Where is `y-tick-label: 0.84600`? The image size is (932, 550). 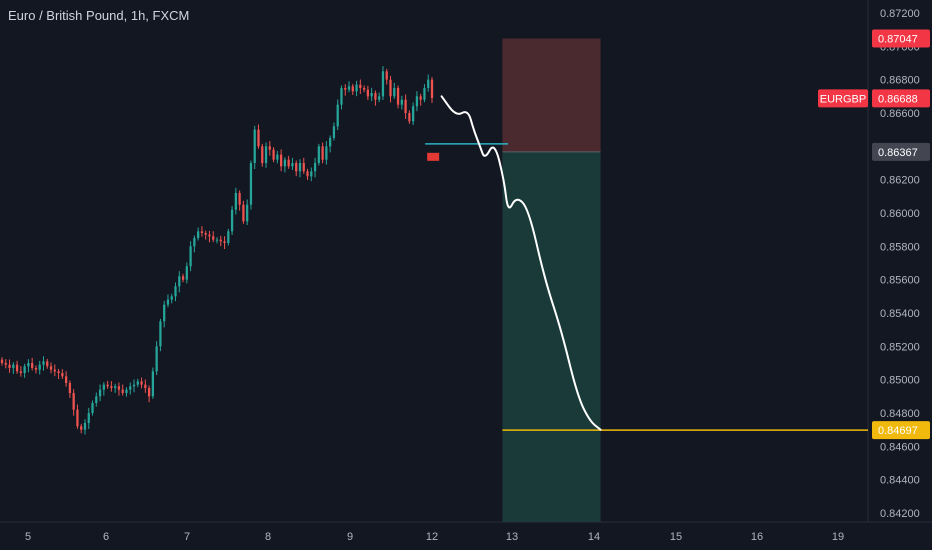
y-tick-label: 0.84600 is located at coordinates (900, 447).